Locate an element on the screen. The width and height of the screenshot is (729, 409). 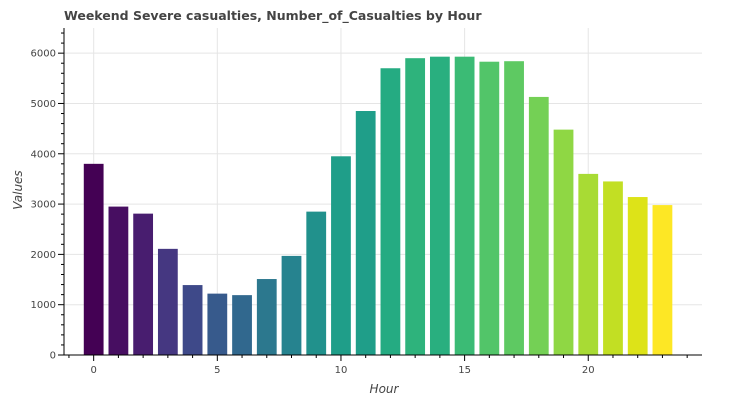
x-tick-label: 10 is located at coordinates (341, 370).